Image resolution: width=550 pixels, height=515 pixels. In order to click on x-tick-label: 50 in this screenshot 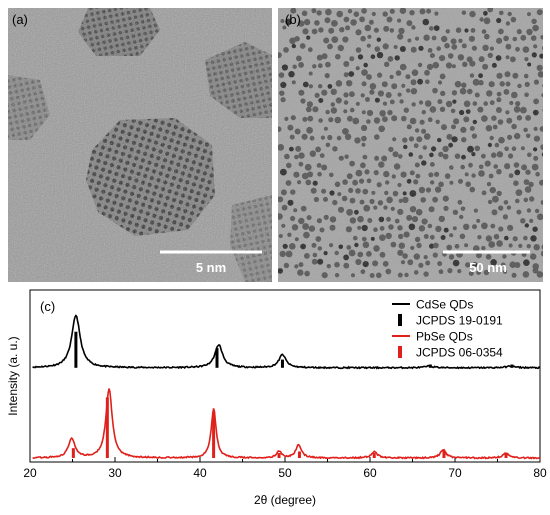, I will do `click(285, 473)`.